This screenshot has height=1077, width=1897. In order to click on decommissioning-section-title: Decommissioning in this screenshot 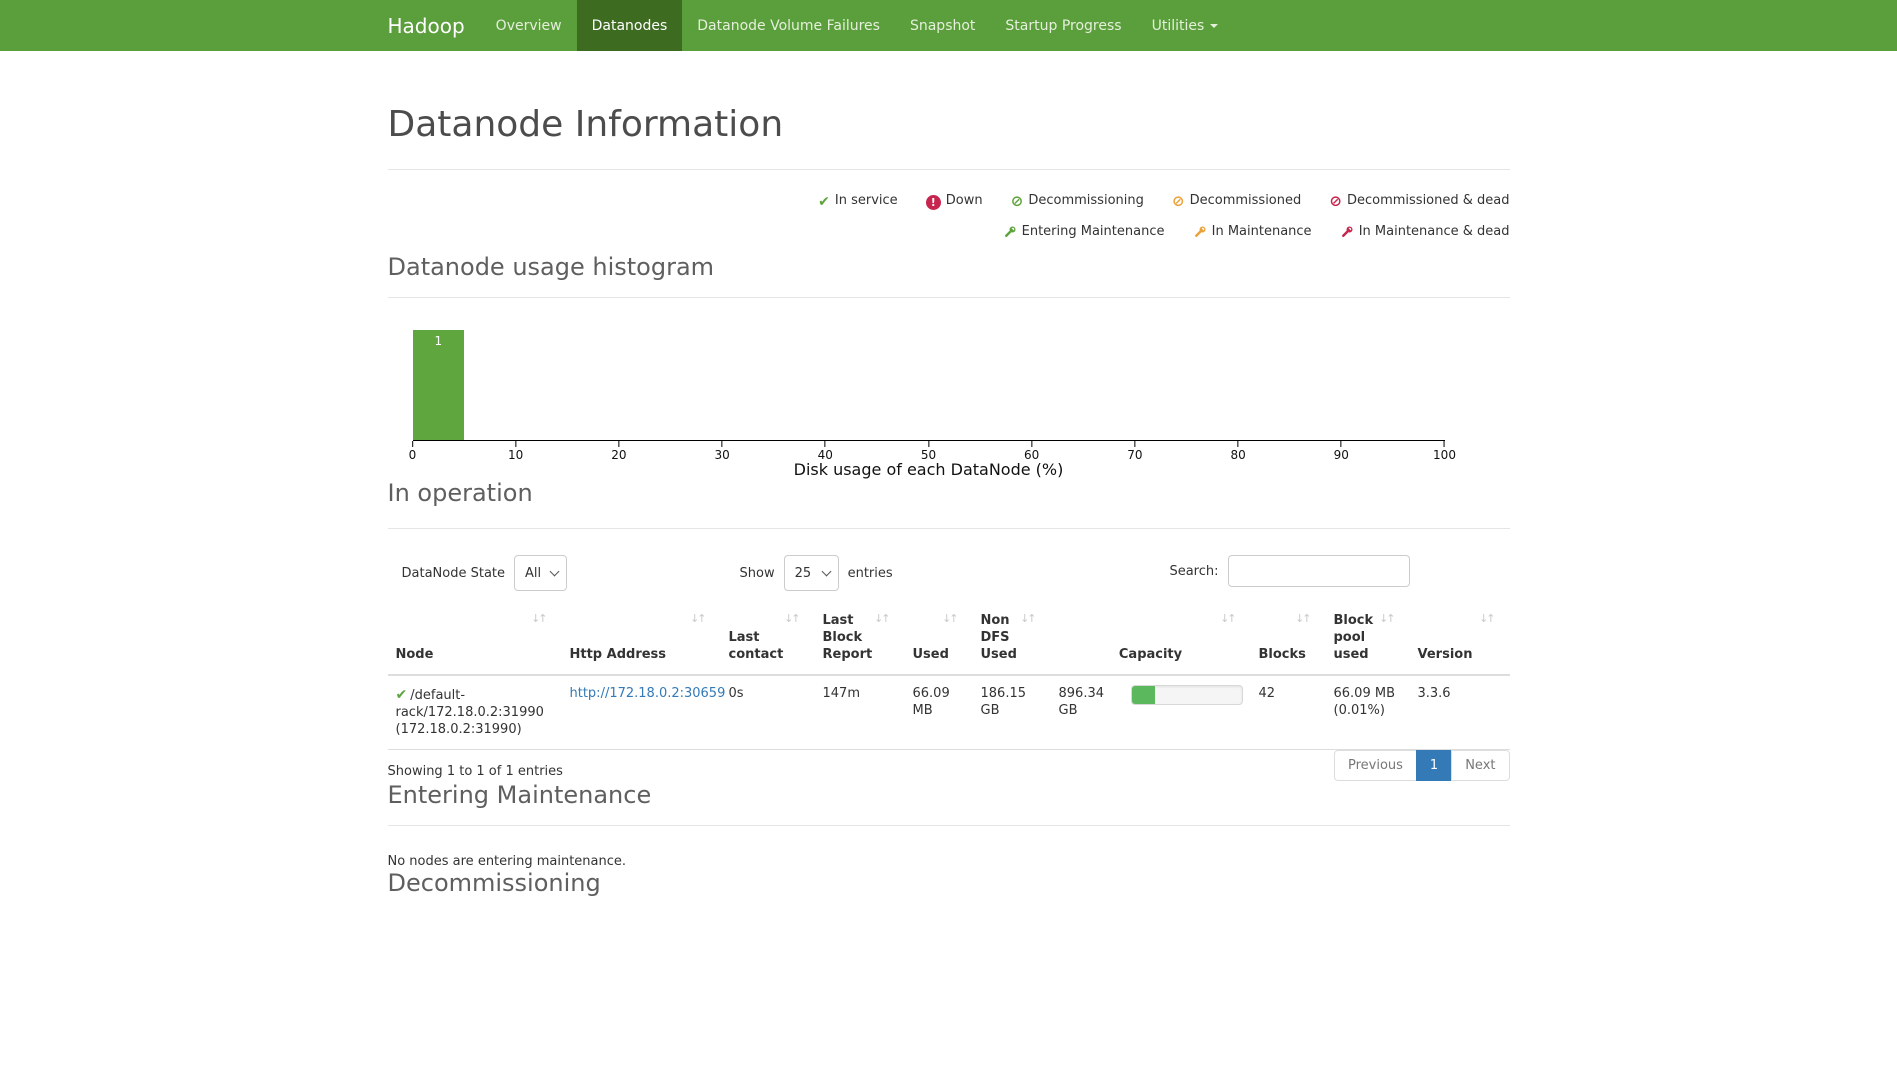, I will do `click(494, 883)`.